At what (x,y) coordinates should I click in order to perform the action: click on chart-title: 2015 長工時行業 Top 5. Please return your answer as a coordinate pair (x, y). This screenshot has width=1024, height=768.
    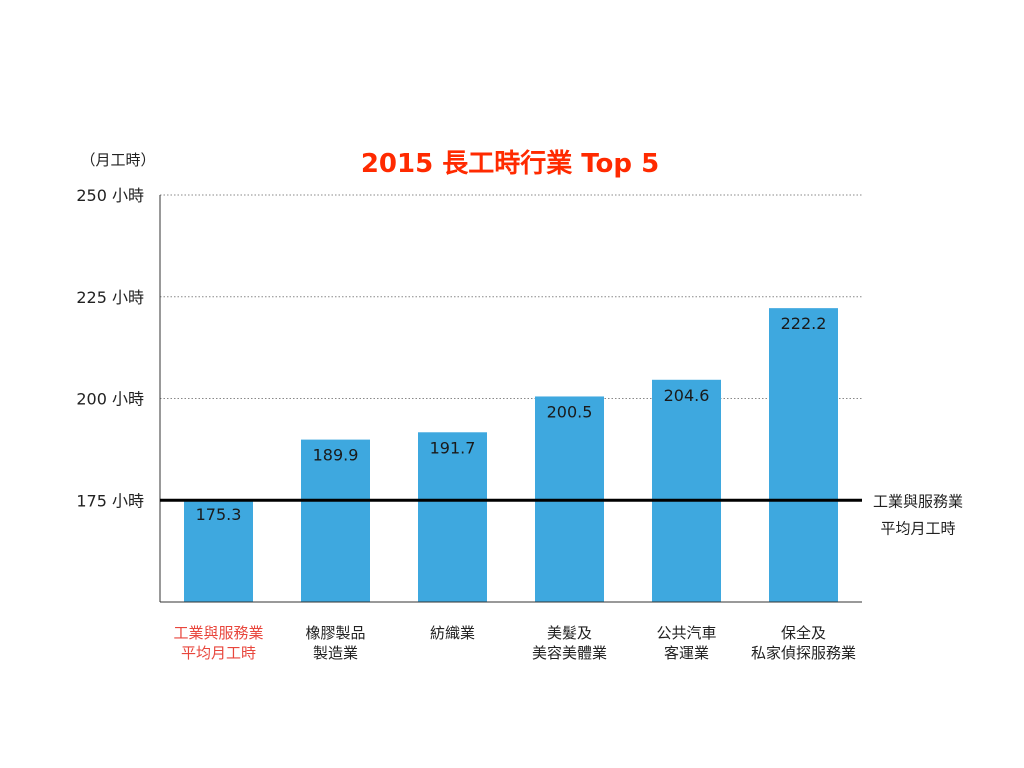
    Looking at the image, I should click on (510, 163).